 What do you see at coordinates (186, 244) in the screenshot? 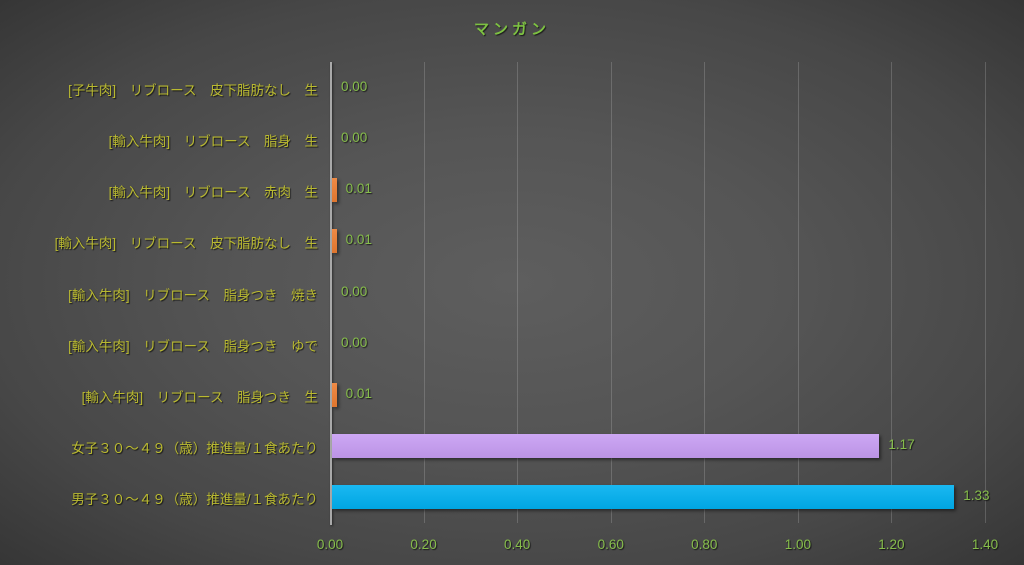
I see `category-label: [輸入牛肉] リブロース 皮下脂肪なし 生` at bounding box center [186, 244].